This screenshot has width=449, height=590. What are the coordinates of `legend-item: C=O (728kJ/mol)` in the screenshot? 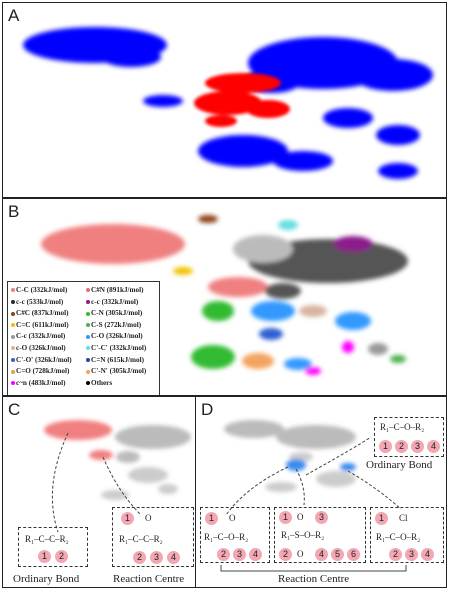 It's located at (41, 372).